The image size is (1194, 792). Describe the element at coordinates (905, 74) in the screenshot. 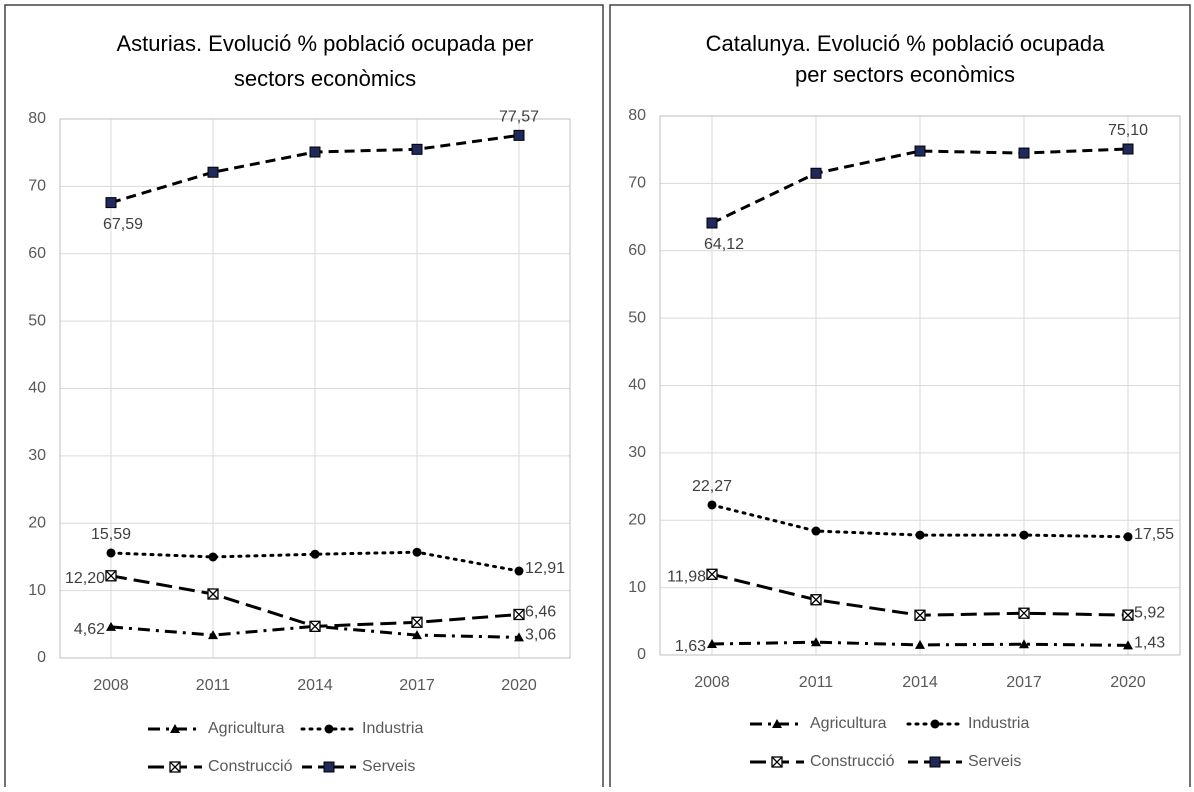

I see `chart-title: per sectors econòmics` at that location.